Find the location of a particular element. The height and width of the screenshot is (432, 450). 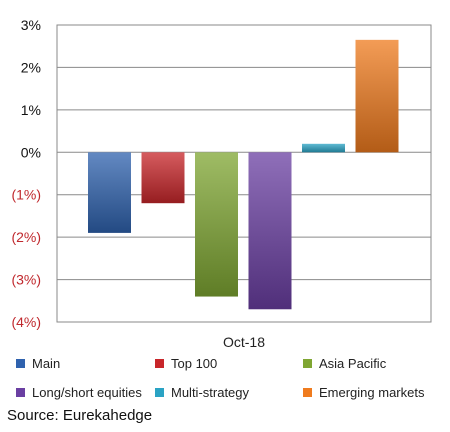

legend-label: Long/short equities is located at coordinates (87, 392).